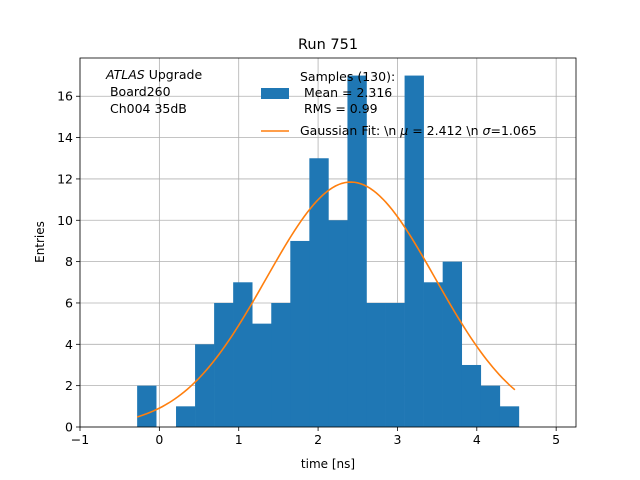 This screenshot has width=640, height=480. Describe the element at coordinates (138, 91) in the screenshot. I see `annotation-line-2: Board260` at that location.